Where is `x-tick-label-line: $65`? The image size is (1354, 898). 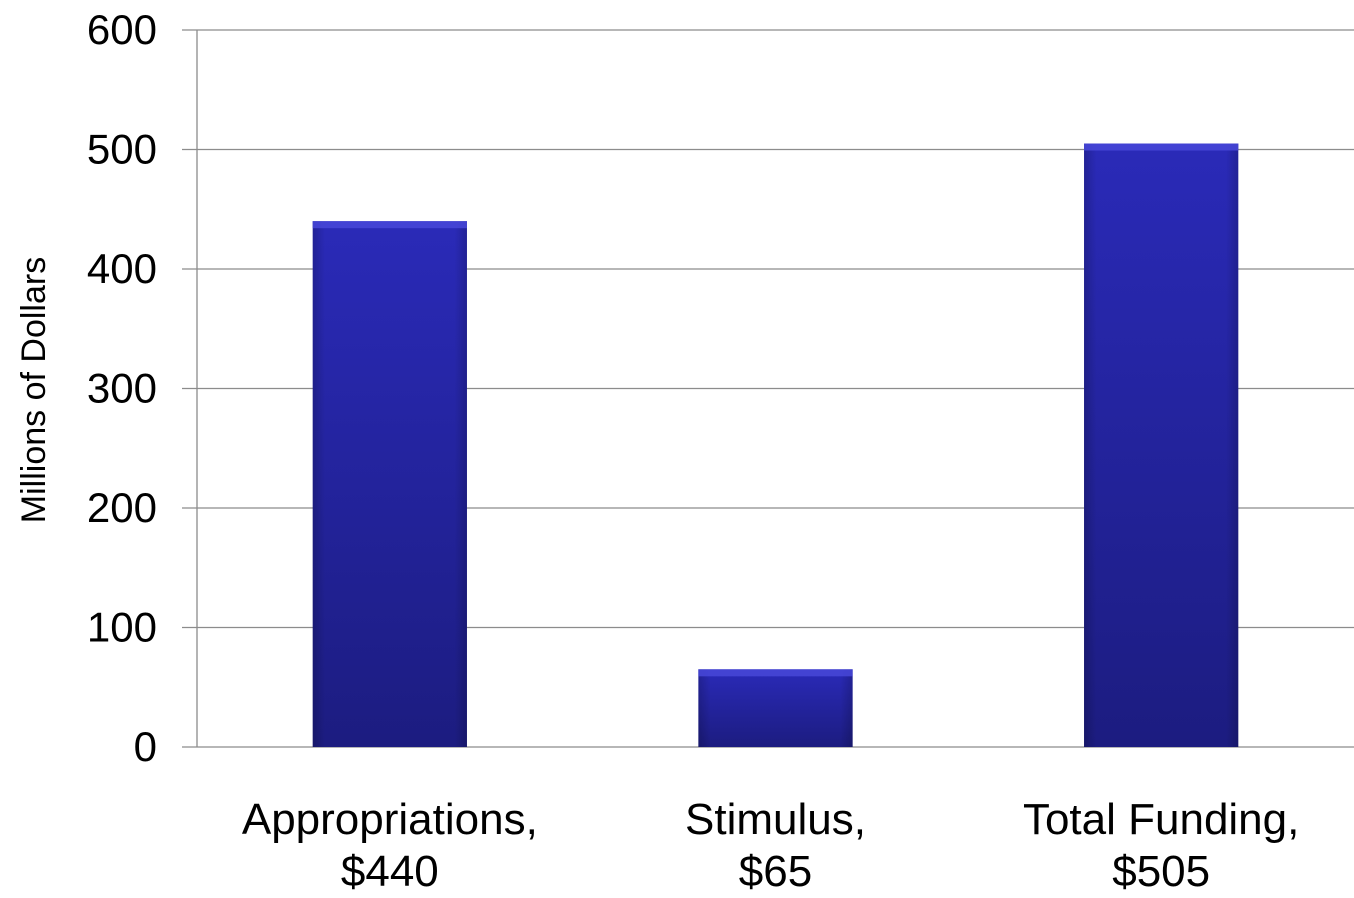
x-tick-label-line: $65 is located at coordinates (775, 870).